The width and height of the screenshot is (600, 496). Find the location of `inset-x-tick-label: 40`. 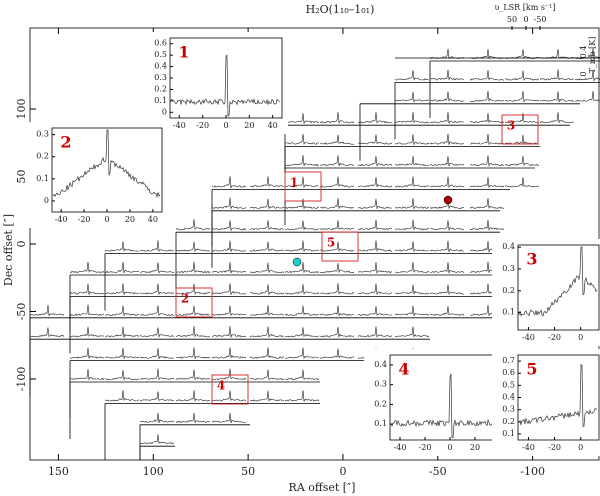

inset-x-tick-label: 40 is located at coordinates (273, 125).